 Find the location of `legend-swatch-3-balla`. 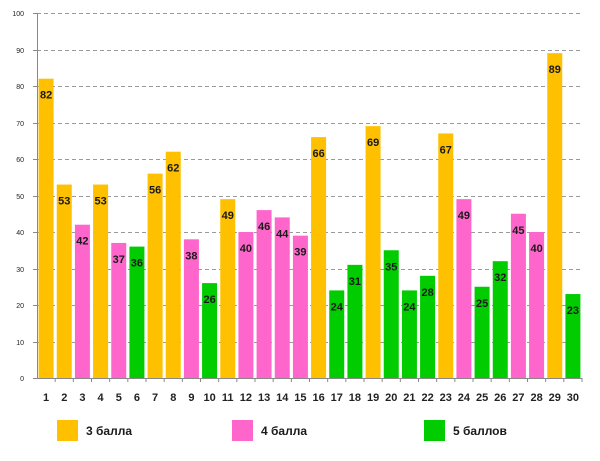

legend-swatch-3-balla is located at coordinates (67, 430).